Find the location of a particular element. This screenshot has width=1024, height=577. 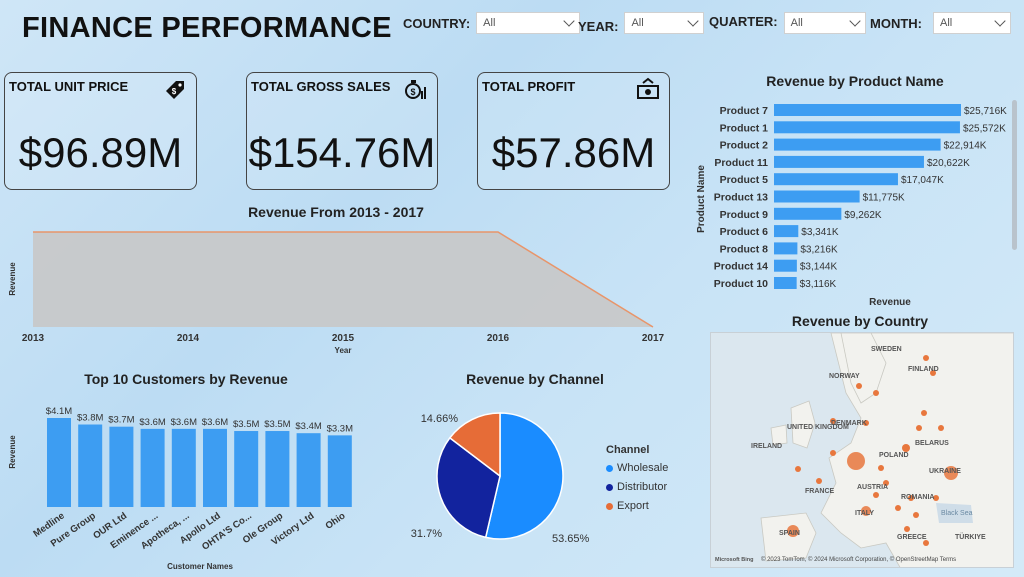

map-label: TÜRKIYE is located at coordinates (970, 536).